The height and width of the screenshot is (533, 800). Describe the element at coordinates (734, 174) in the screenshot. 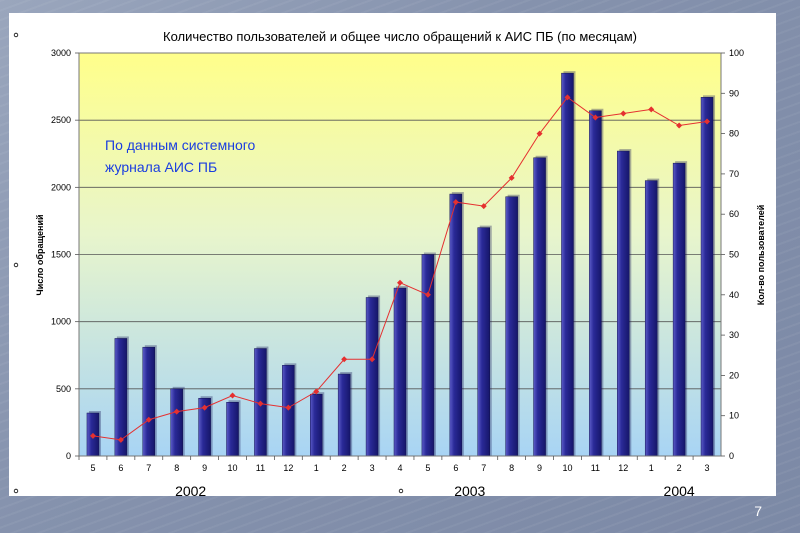

I see `y-right-tick-label: 70` at that location.